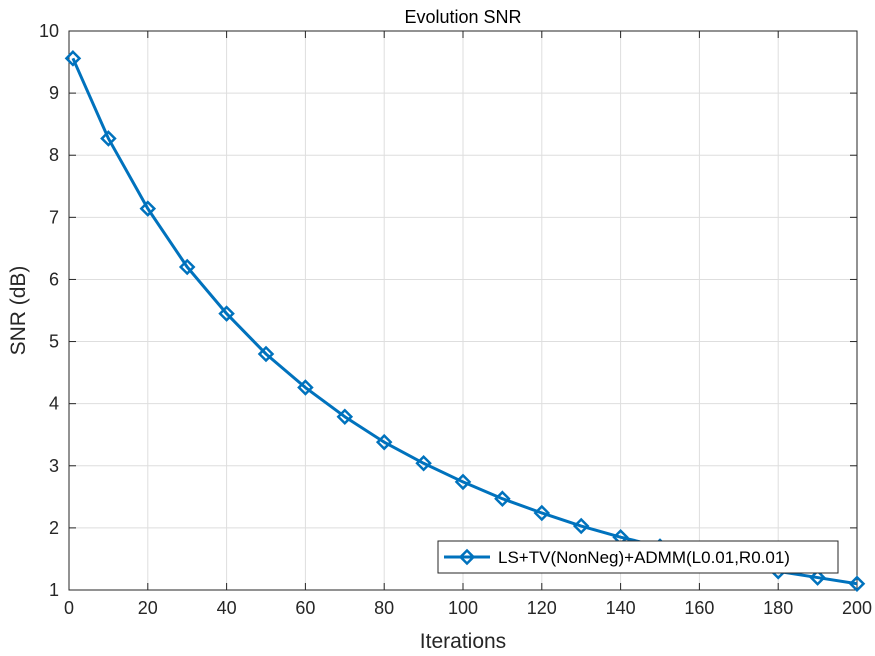 The height and width of the screenshot is (656, 875). I want to click on x-tick-label: 100, so click(463, 608).